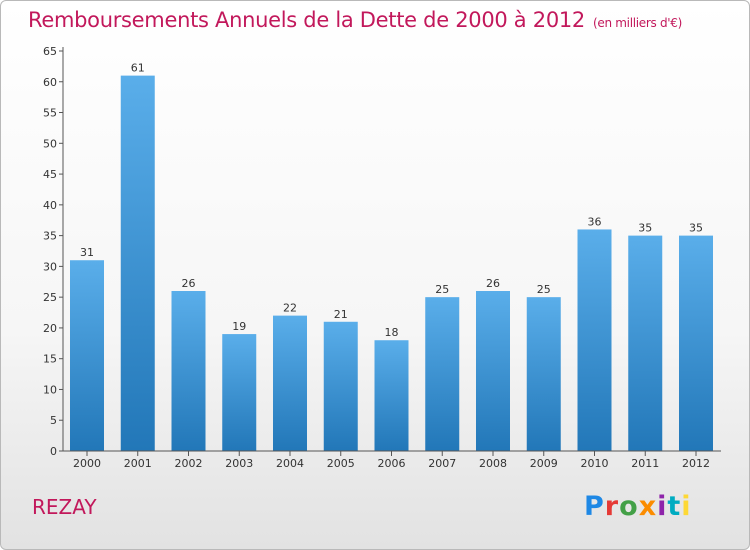 The height and width of the screenshot is (550, 750). What do you see at coordinates (290, 463) in the screenshot?
I see `x-tick-label: 2004` at bounding box center [290, 463].